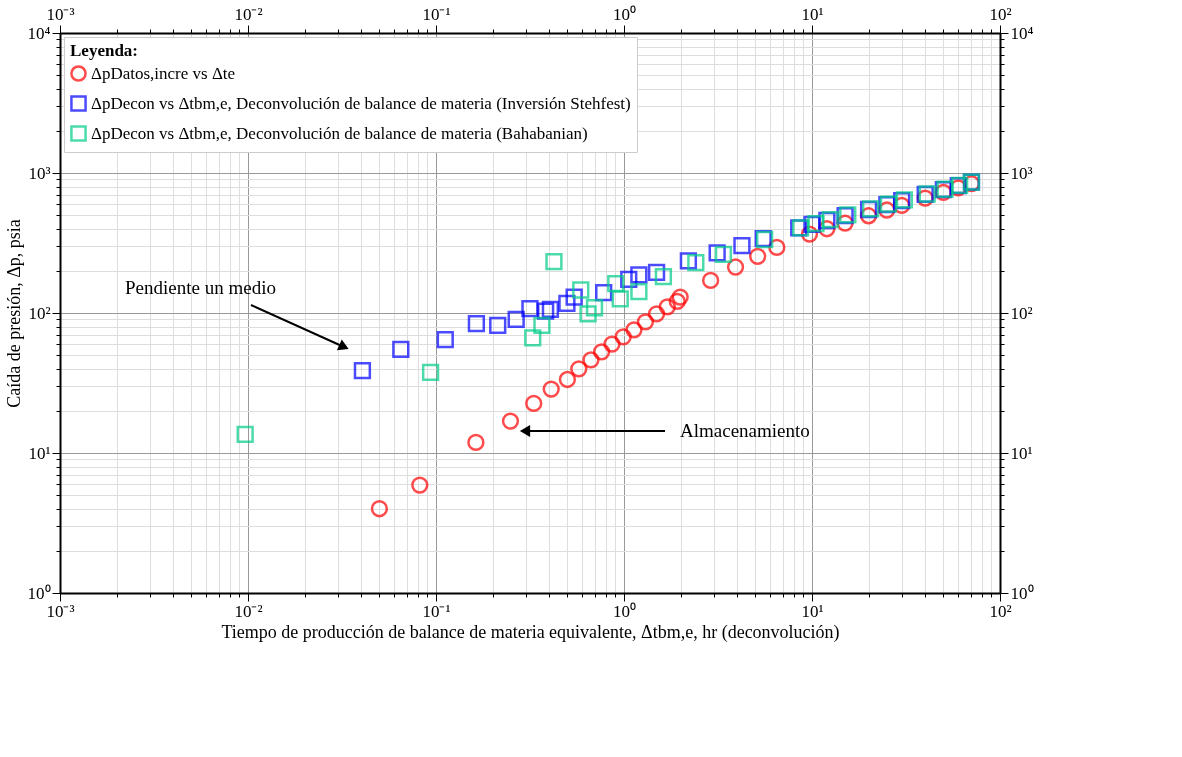 This screenshot has width=1182, height=757. What do you see at coordinates (624, 611) in the screenshot?
I see `x-tick-label: 10⁰` at bounding box center [624, 611].